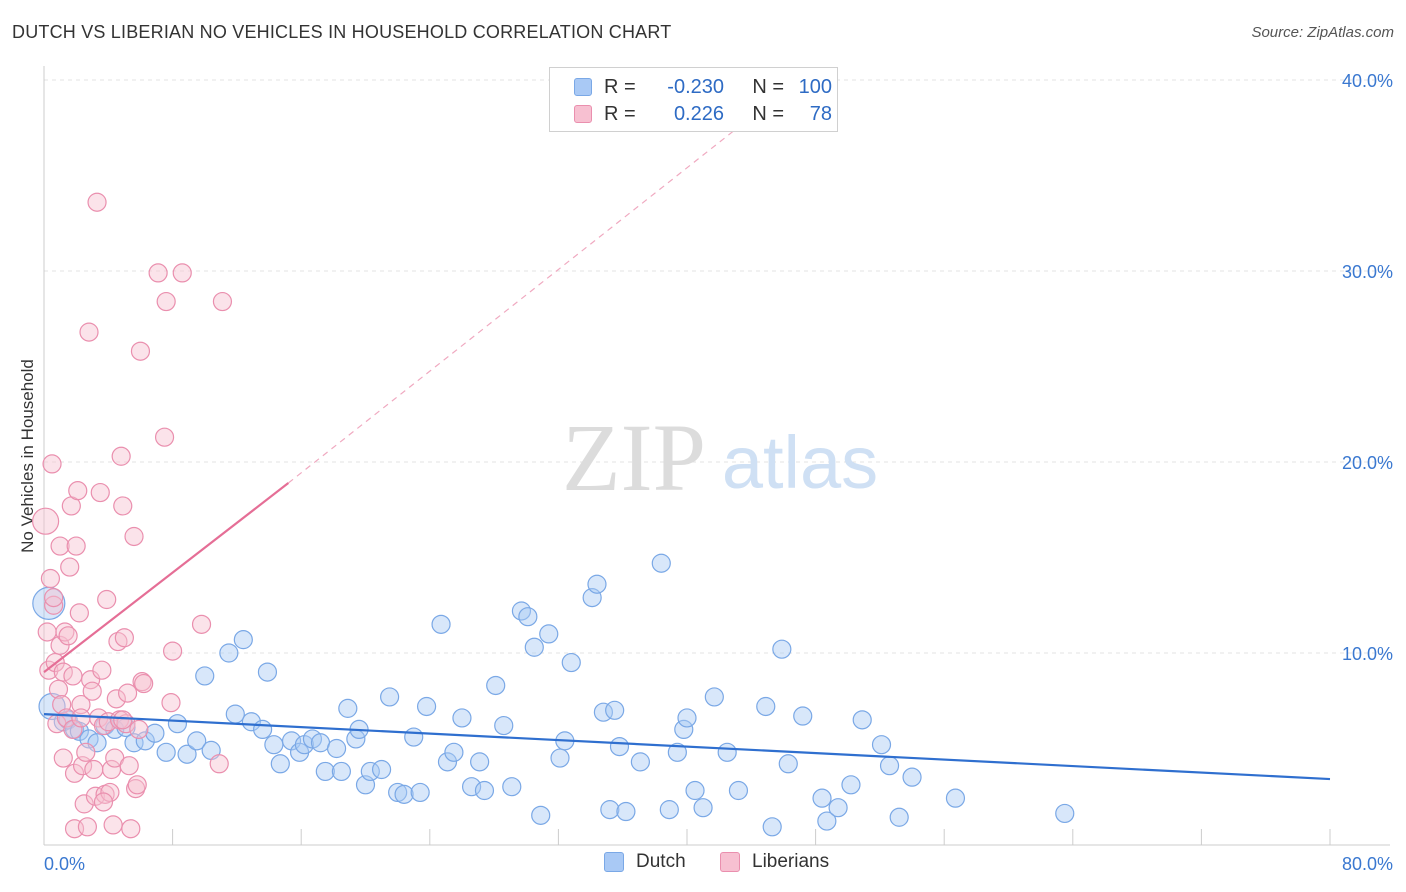 This screenshot has height=892, width=1406. I want to click on y-tick-label: 30.0%, so click(1367, 272).